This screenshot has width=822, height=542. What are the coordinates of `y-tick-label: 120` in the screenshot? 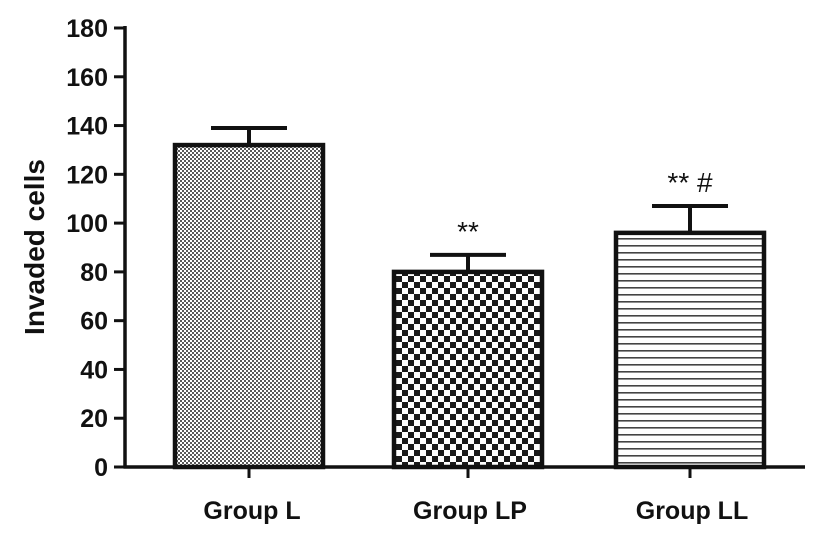 It's located at (87, 175).